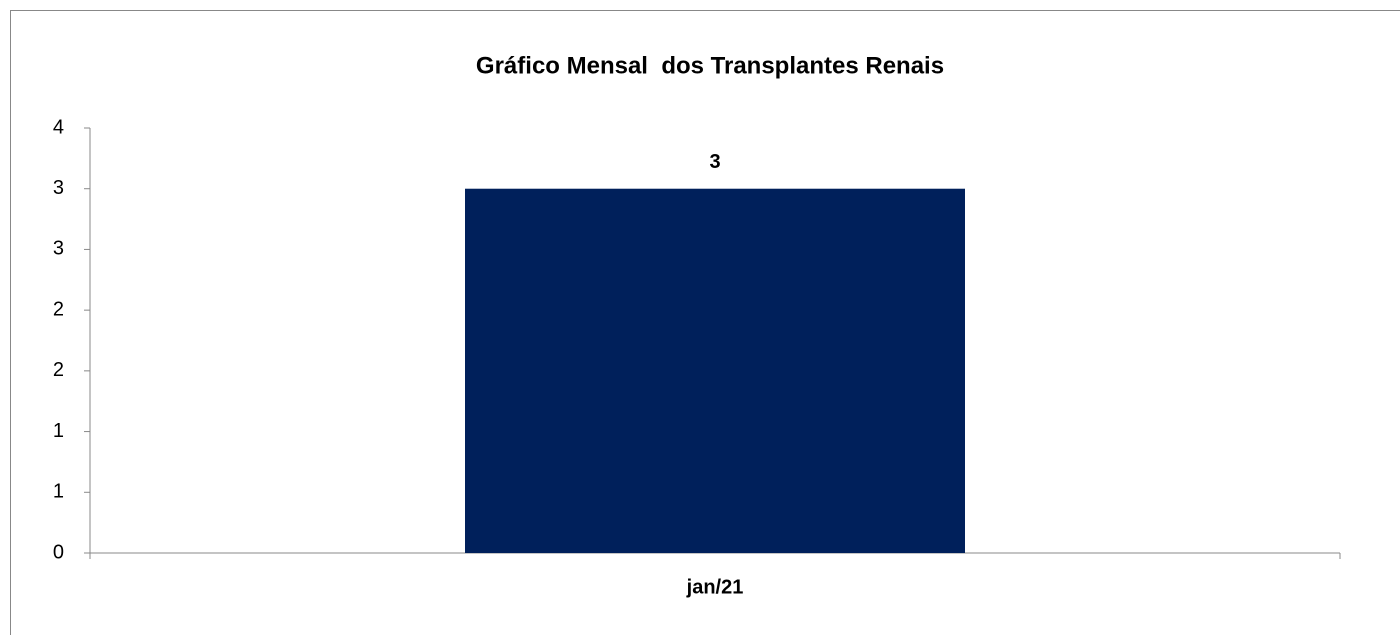  What do you see at coordinates (715, 587) in the screenshot?
I see `x-tick-label: jan/21` at bounding box center [715, 587].